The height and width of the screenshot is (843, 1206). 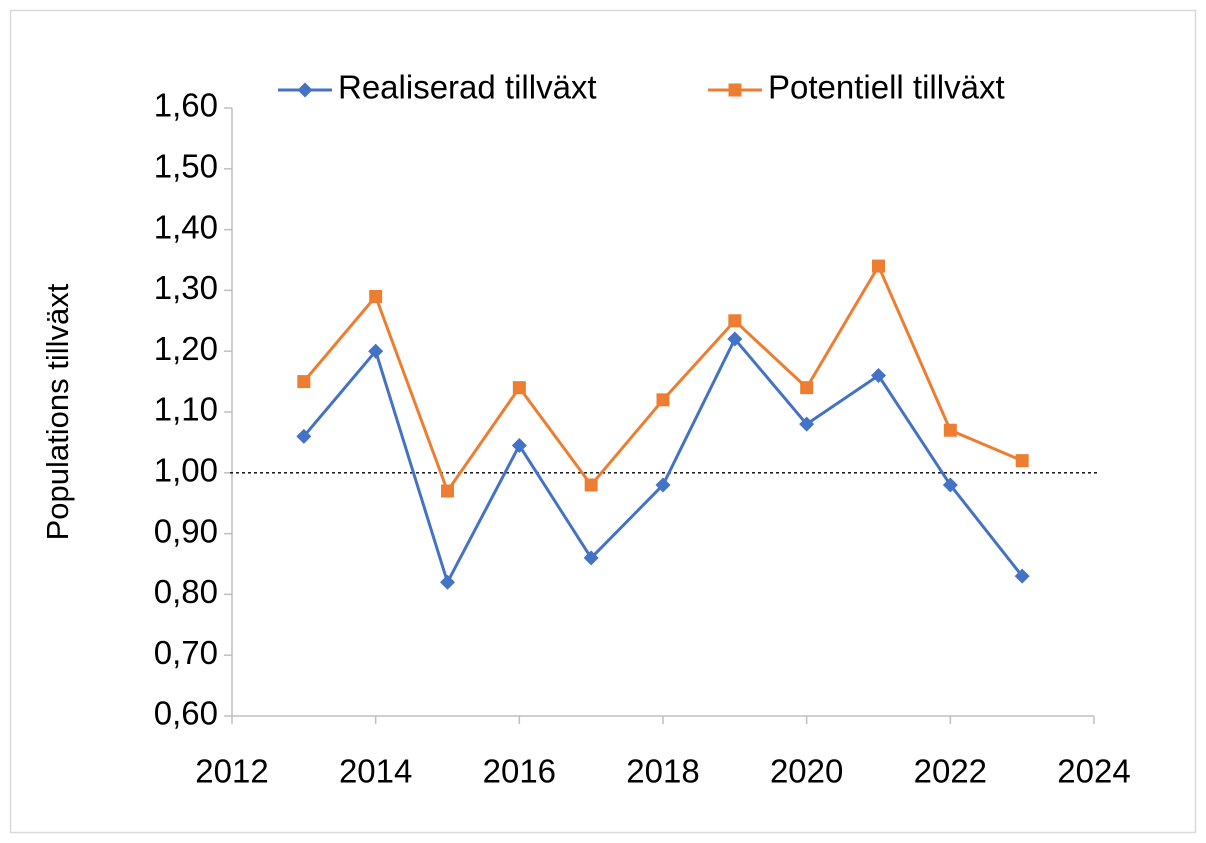 What do you see at coordinates (57, 411) in the screenshot?
I see `y-axis-title: Populations tillväxt` at bounding box center [57, 411].